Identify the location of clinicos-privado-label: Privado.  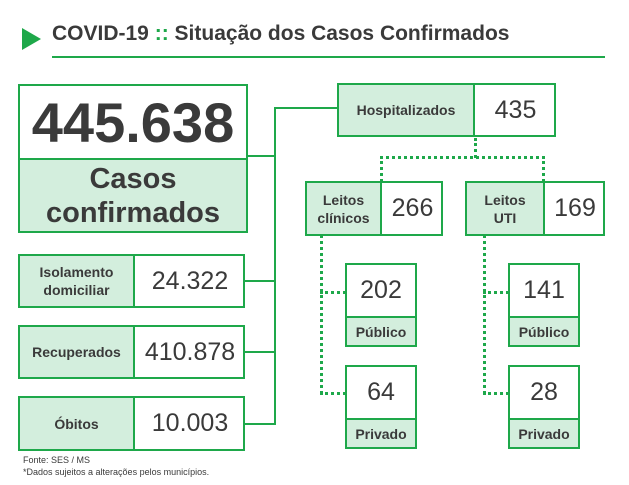
(381, 432).